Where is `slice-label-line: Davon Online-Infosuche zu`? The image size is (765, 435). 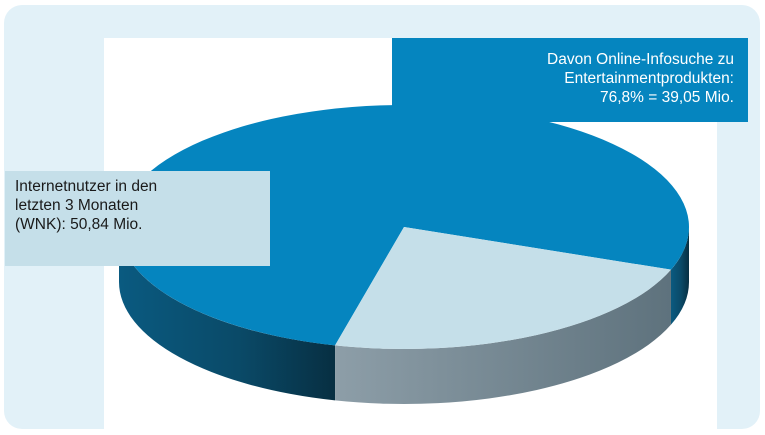 slice-label-line: Davon Online-Infosuche zu is located at coordinates (640, 59).